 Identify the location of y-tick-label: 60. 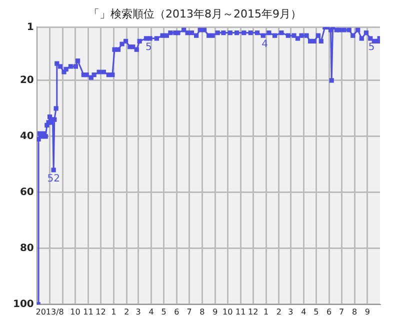
(27, 192).